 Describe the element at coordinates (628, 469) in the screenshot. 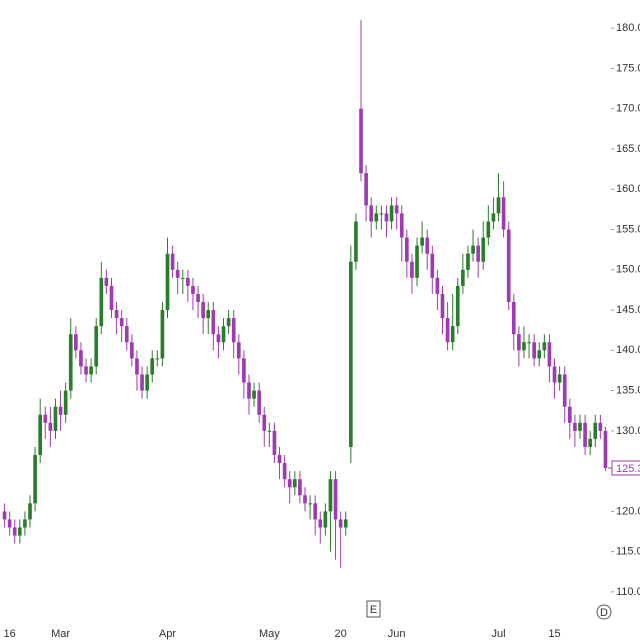

I see `last-price-label: 125.39` at that location.